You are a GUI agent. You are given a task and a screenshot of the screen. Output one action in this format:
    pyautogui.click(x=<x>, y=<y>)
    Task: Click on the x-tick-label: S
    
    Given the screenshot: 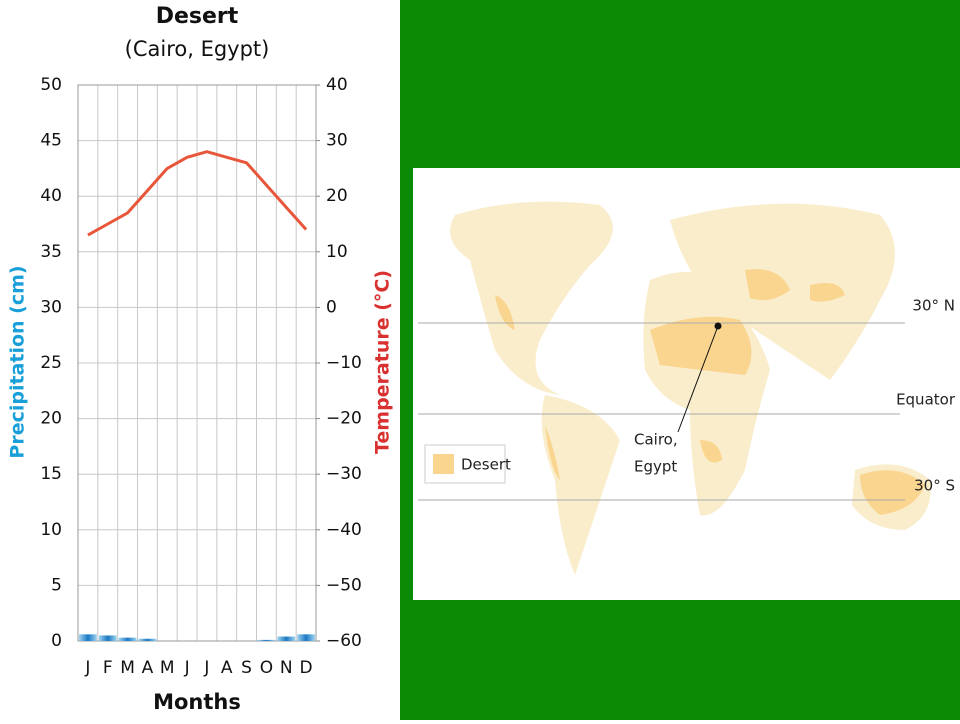 What is the action you would take?
    pyautogui.click(x=246, y=668)
    